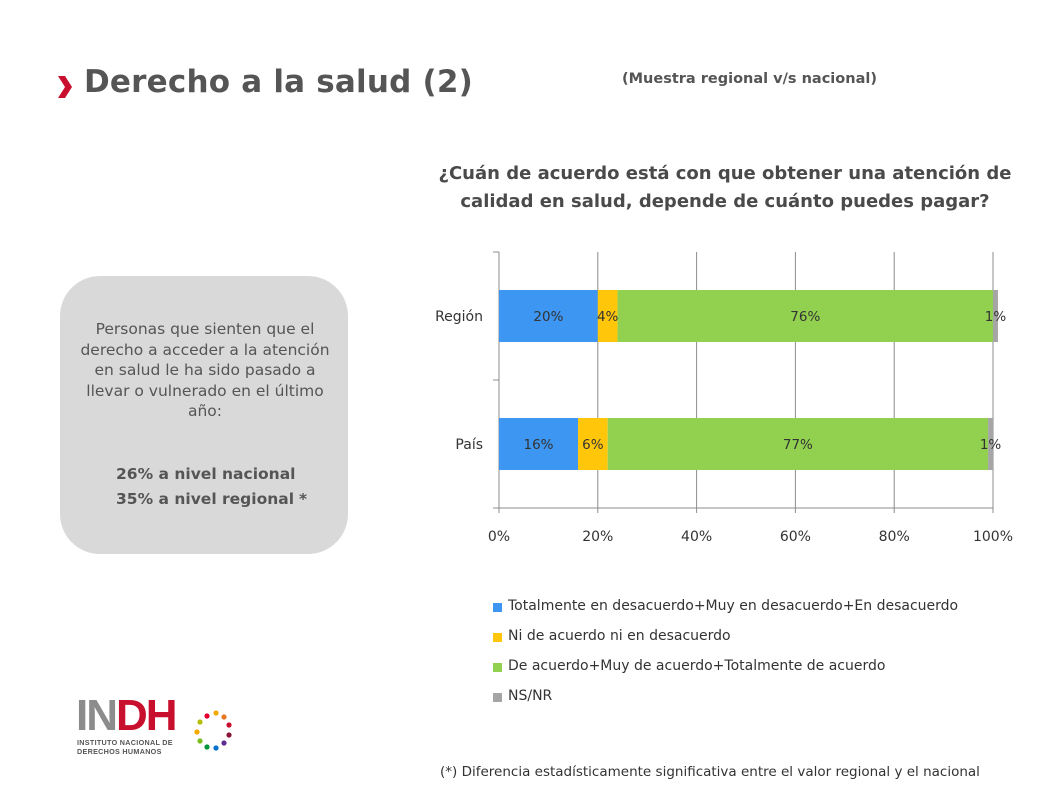 This screenshot has width=1058, height=793. Describe the element at coordinates (119, 751) in the screenshot. I see `logo-line-2: DERECHOS HUMANOS` at that location.